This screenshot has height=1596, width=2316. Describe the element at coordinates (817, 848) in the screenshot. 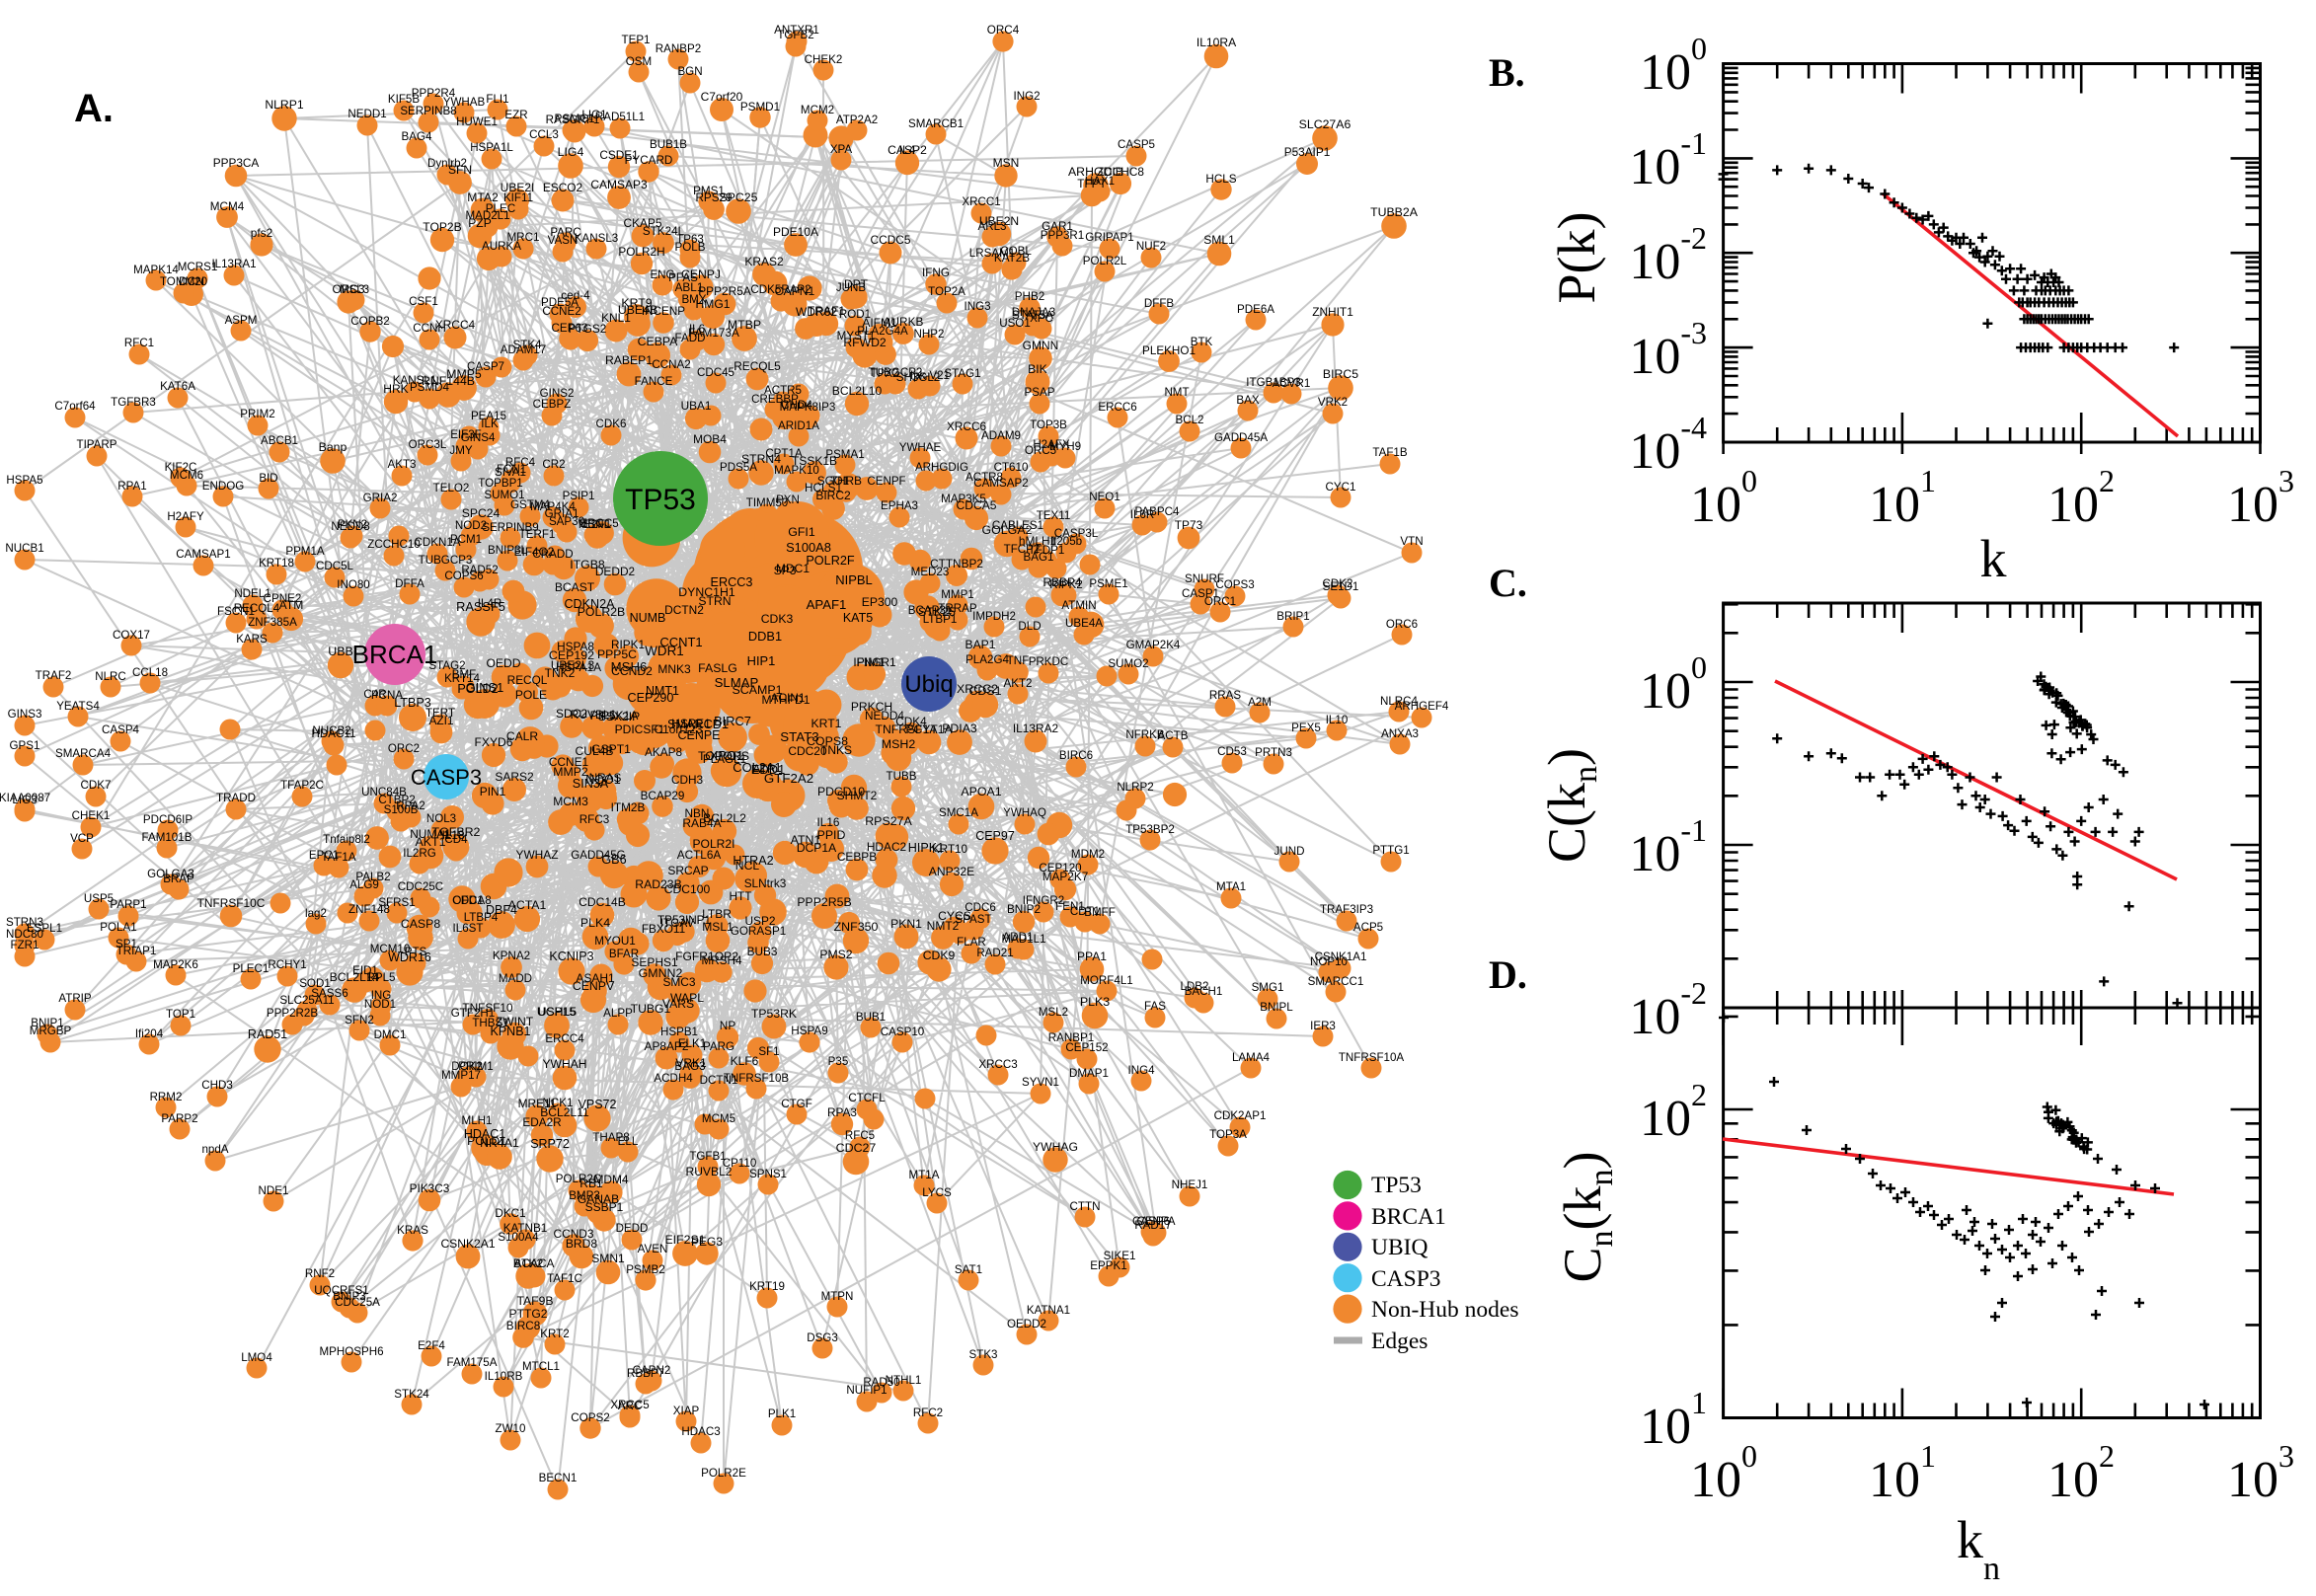

I see `svg-text: DCP1A` at that location.